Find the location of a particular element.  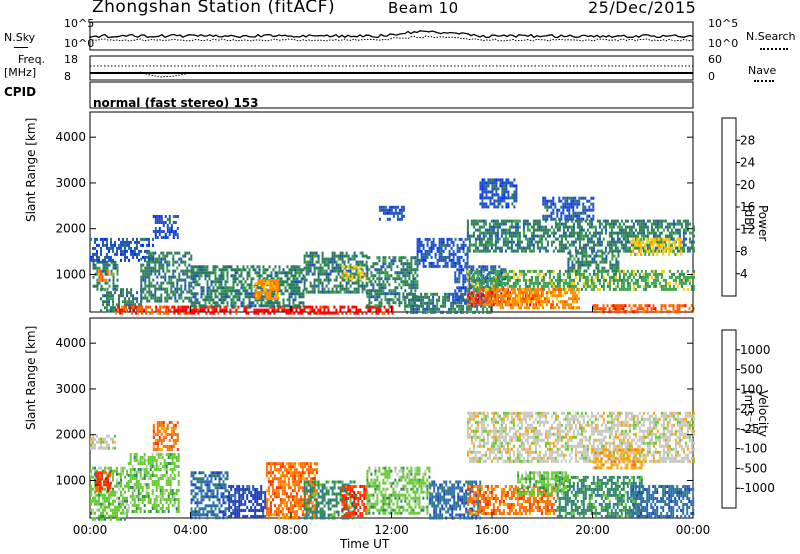

power-colorbar-label-2: 20 is located at coordinates (747, 185).